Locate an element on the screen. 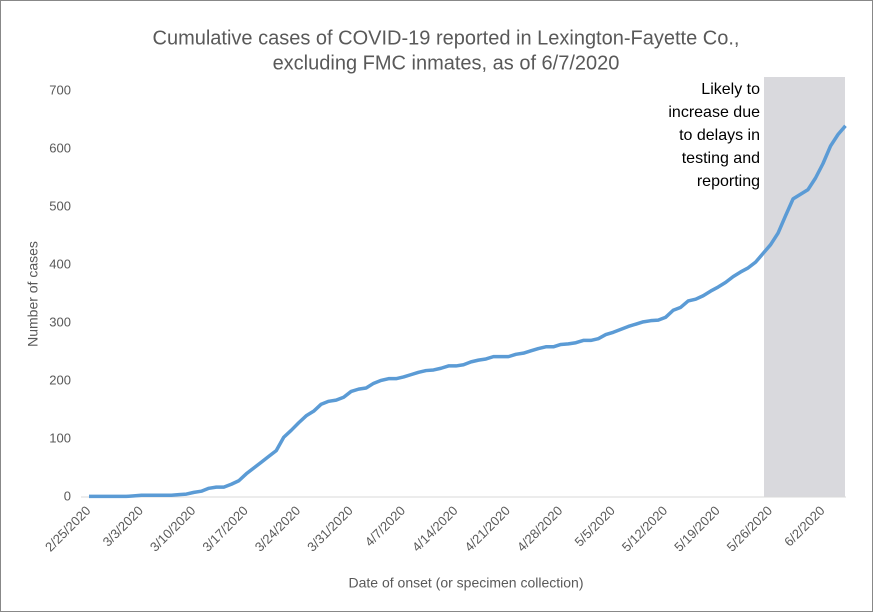  annotation: Likely to is located at coordinates (730, 89).